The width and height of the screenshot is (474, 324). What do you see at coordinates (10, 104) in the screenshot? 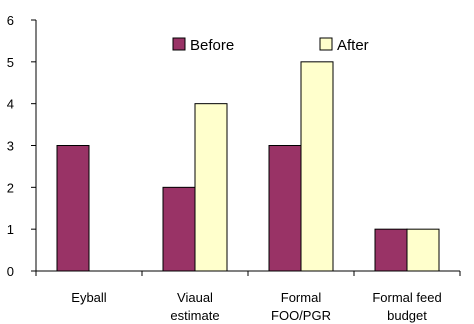
I see `y-tick-label: 4` at bounding box center [10, 104].